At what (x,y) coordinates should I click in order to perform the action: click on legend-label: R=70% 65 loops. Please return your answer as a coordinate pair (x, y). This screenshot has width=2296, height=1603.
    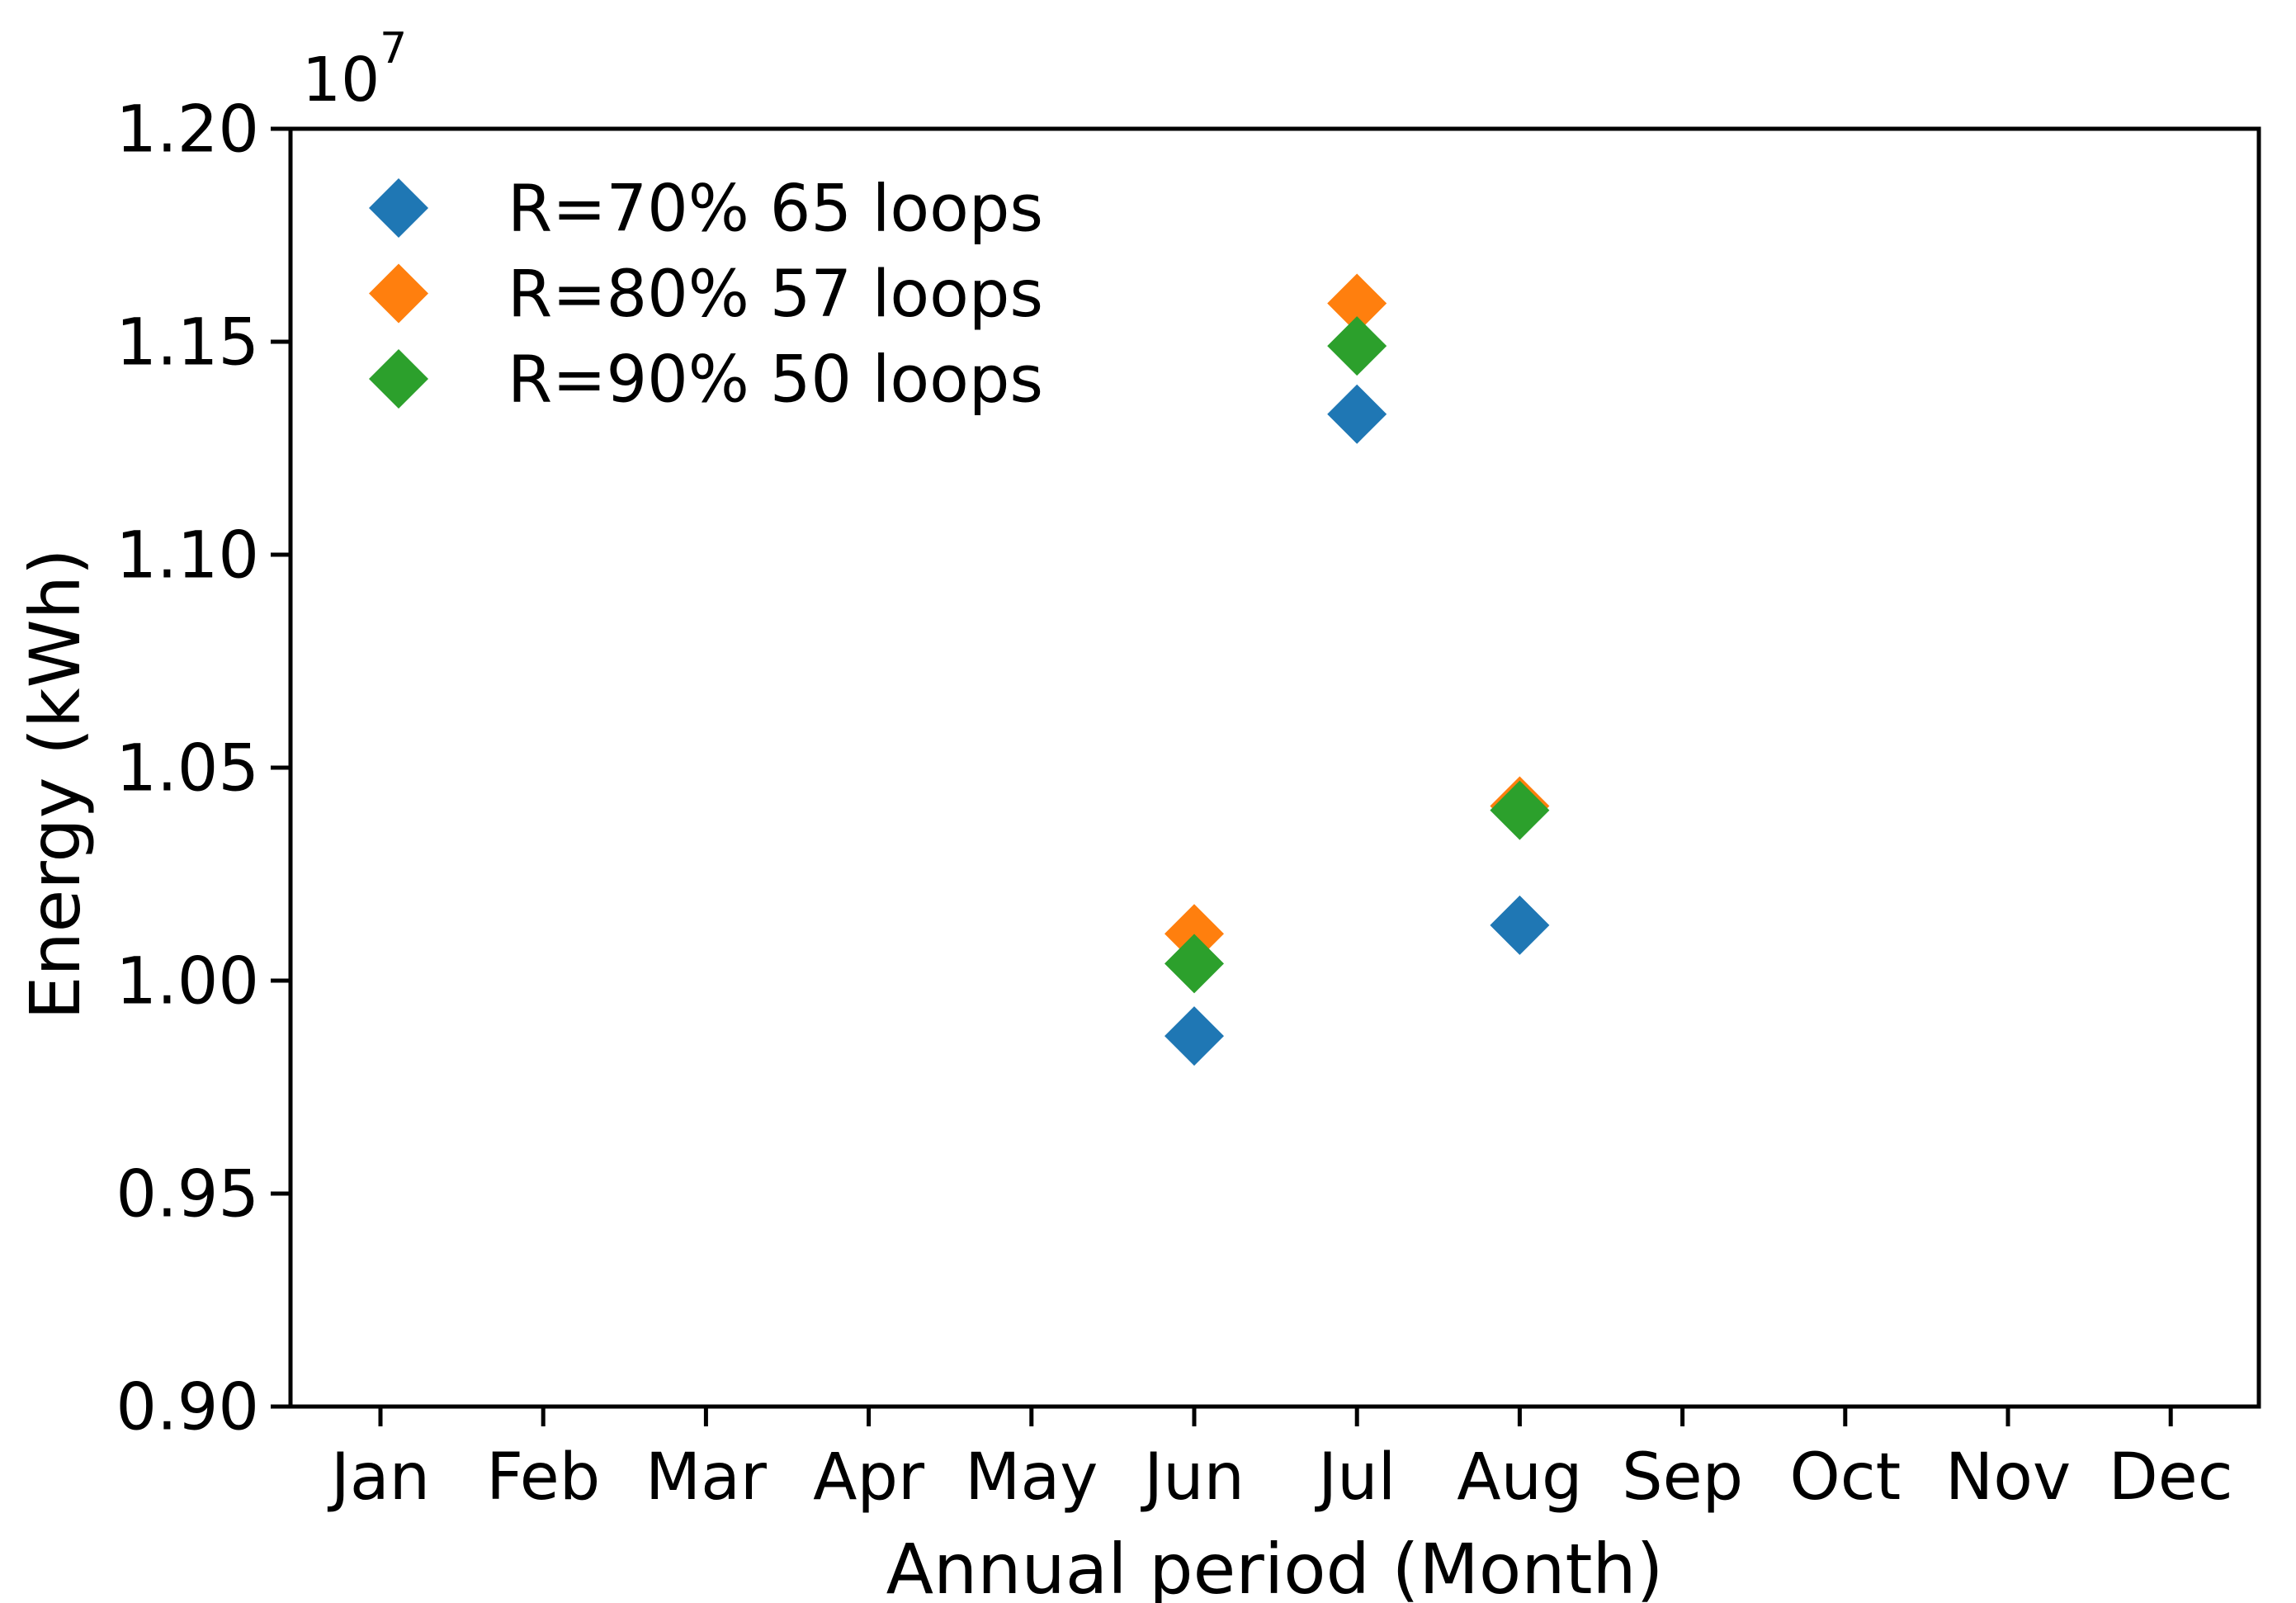
    Looking at the image, I should click on (776, 209).